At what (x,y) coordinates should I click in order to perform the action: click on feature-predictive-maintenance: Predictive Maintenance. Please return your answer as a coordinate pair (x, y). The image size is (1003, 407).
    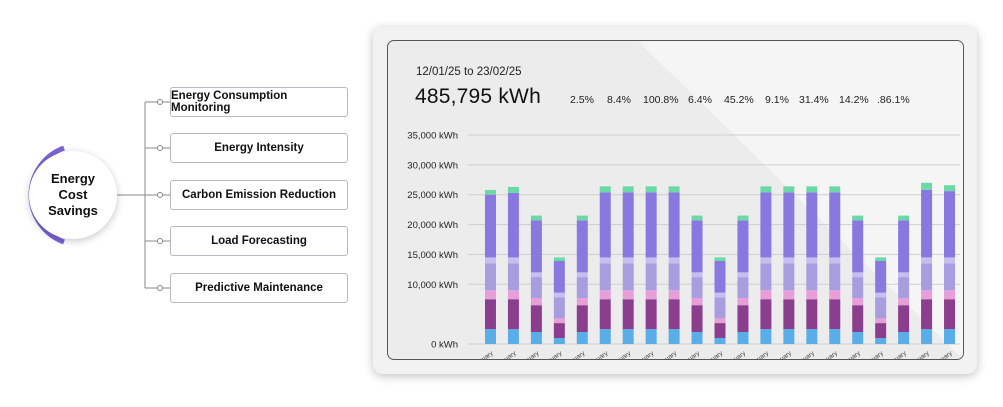
    Looking at the image, I should click on (259, 288).